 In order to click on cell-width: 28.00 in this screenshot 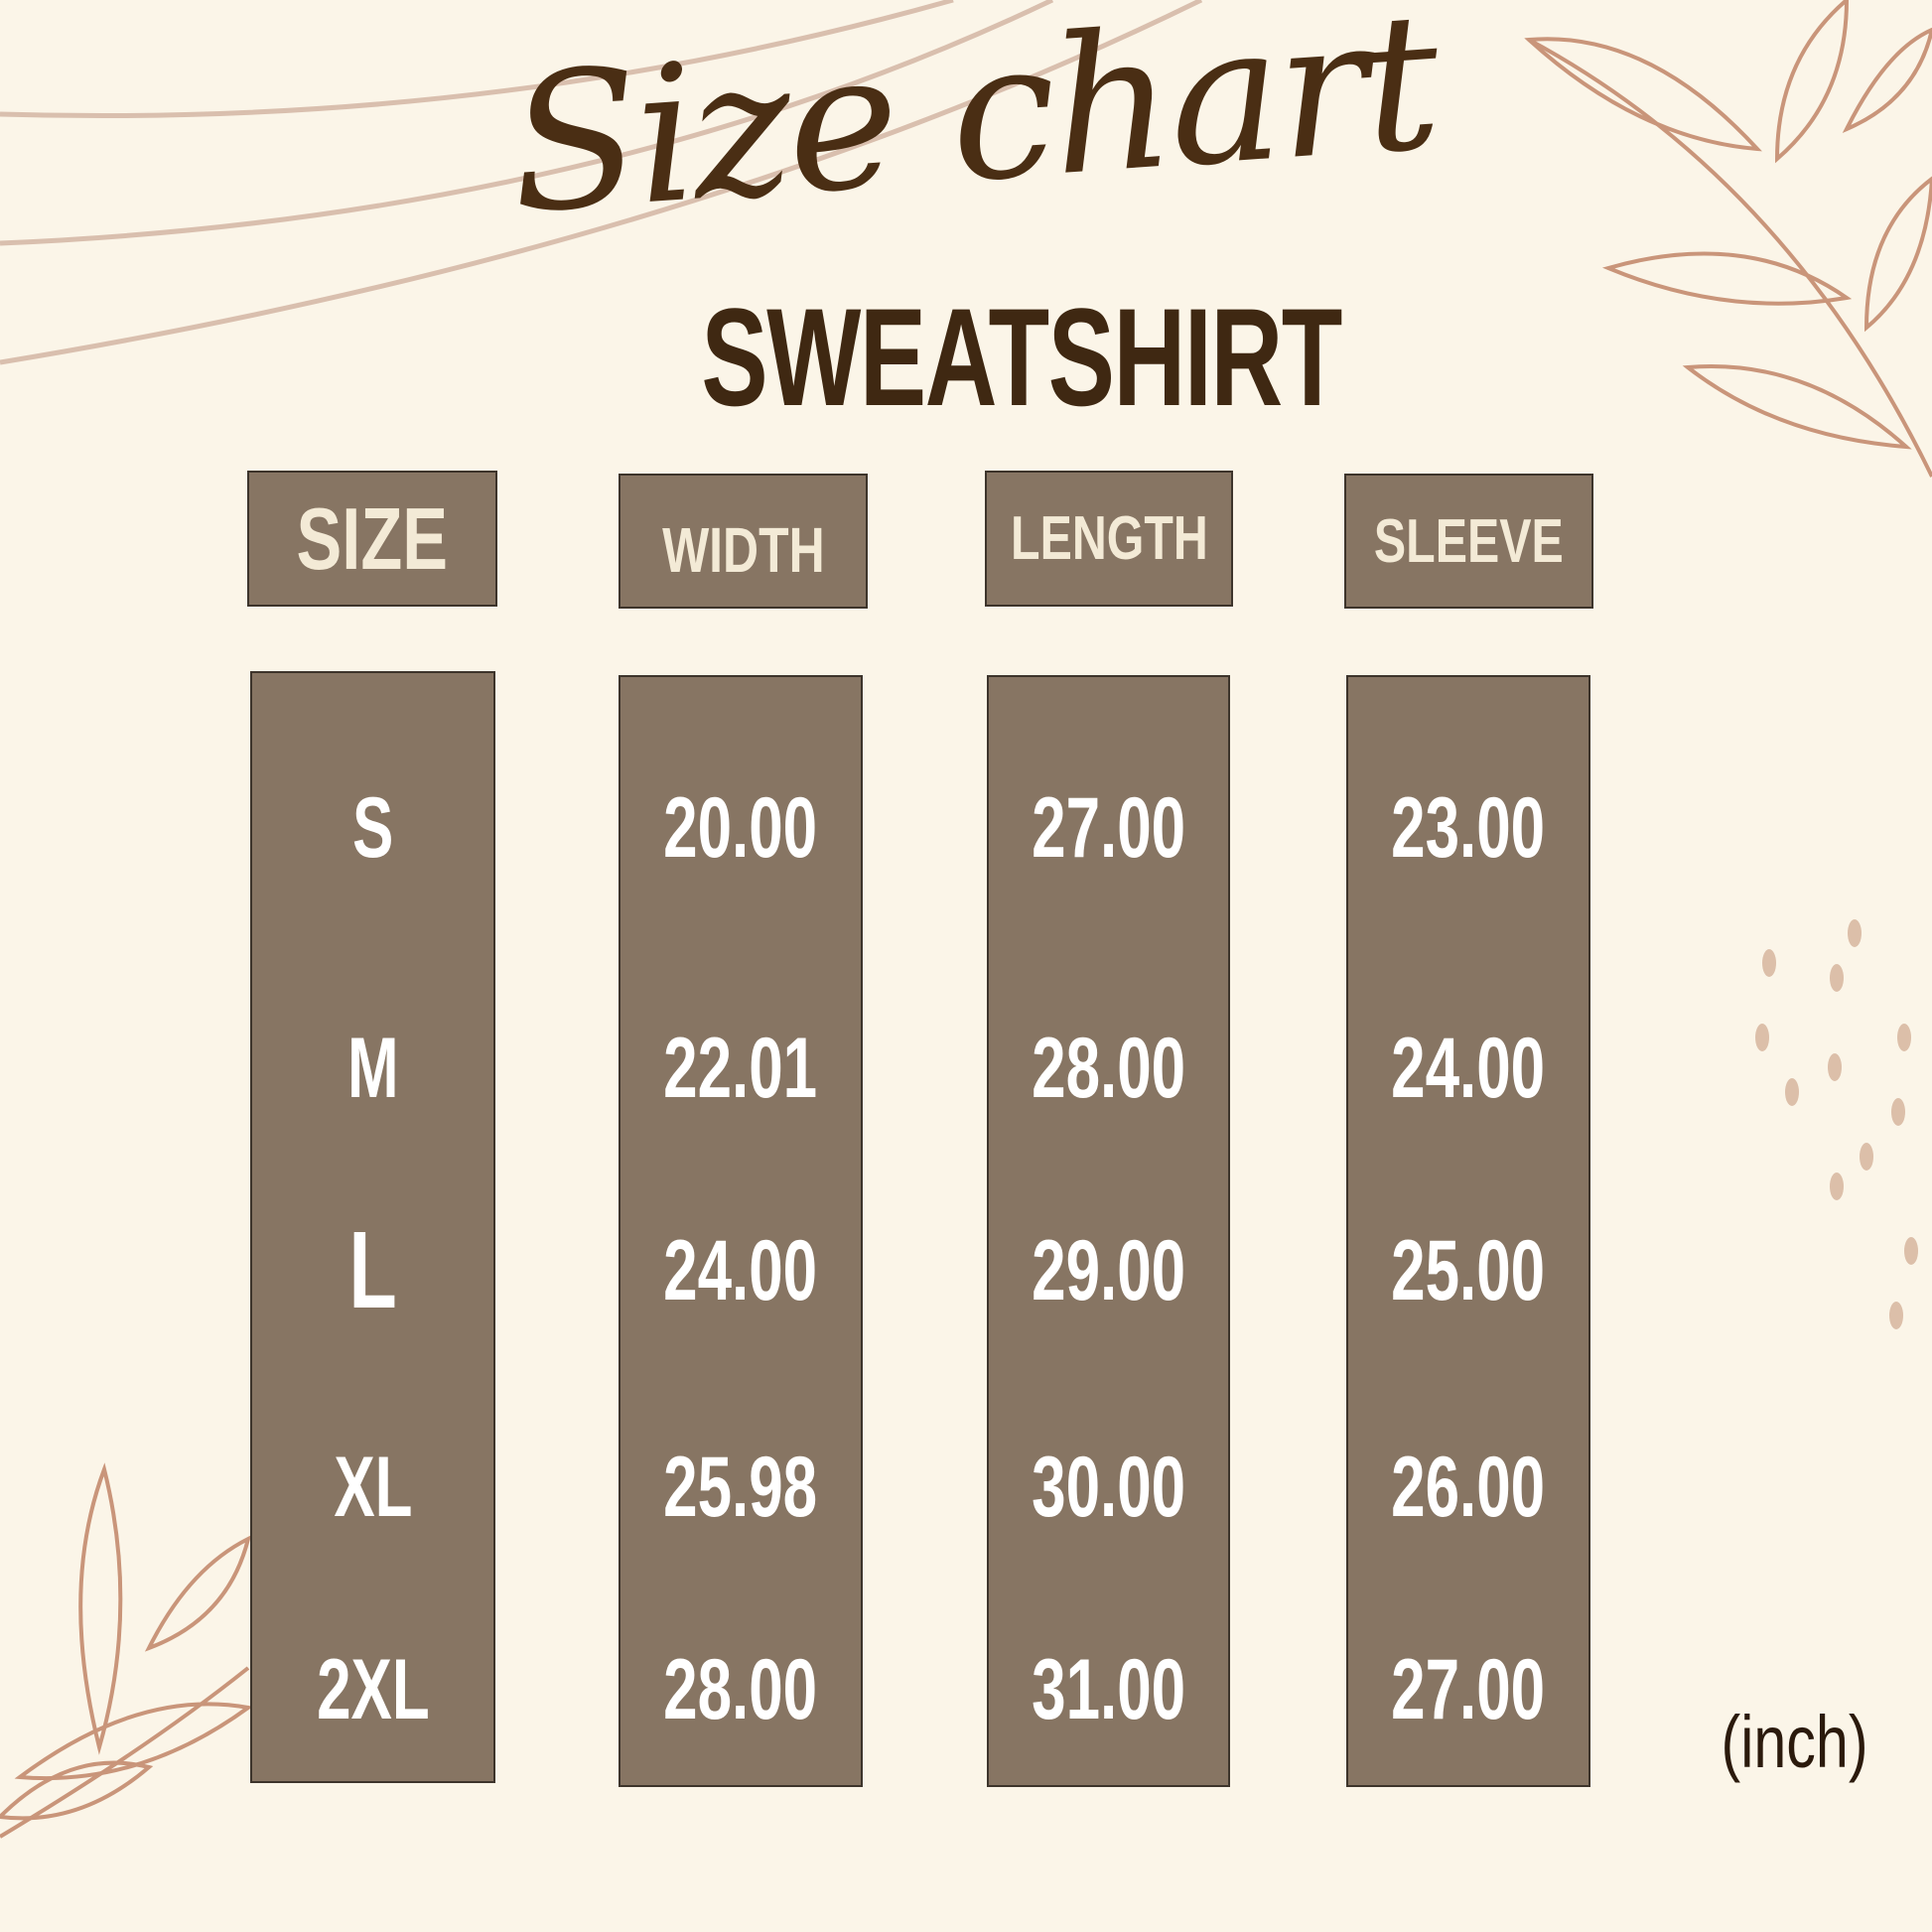, I will do `click(741, 1690)`.